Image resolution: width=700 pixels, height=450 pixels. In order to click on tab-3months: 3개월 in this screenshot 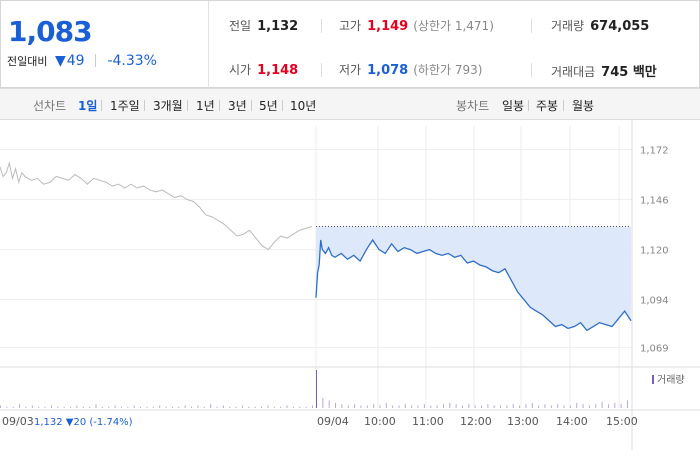, I will do `click(168, 106)`.